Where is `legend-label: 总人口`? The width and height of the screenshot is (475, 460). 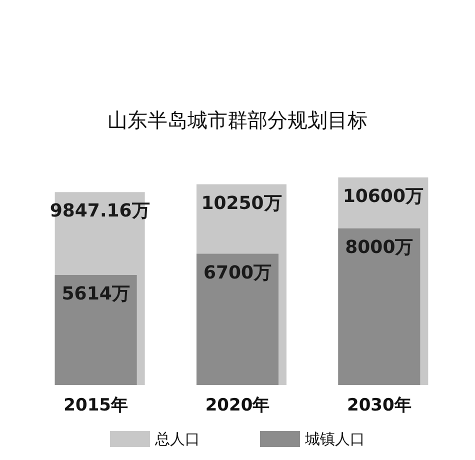 legend-label: 总人口 is located at coordinates (177, 439).